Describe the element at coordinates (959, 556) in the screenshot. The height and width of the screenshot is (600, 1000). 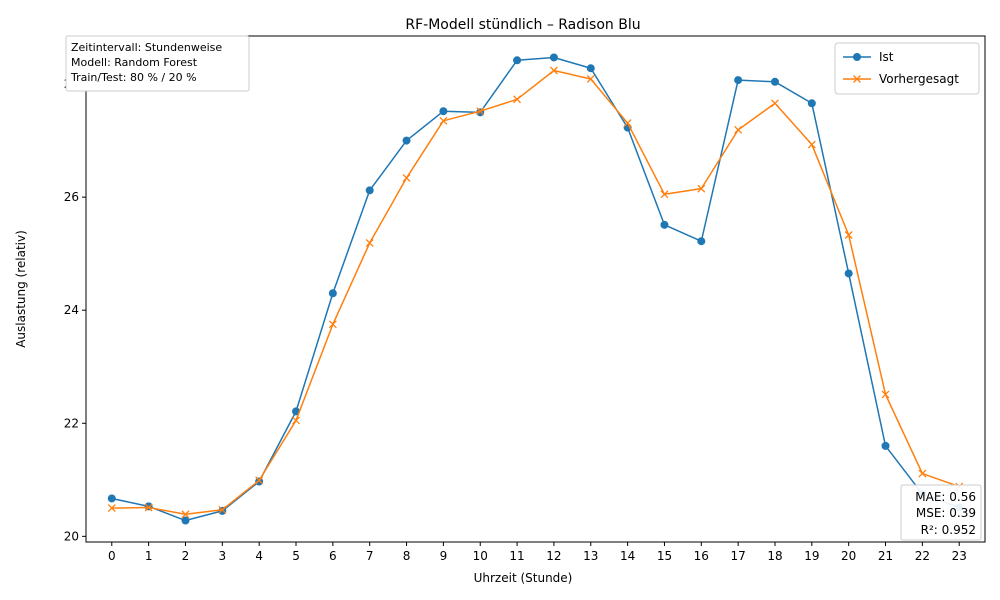
I see `x-tick-label: 23` at that location.